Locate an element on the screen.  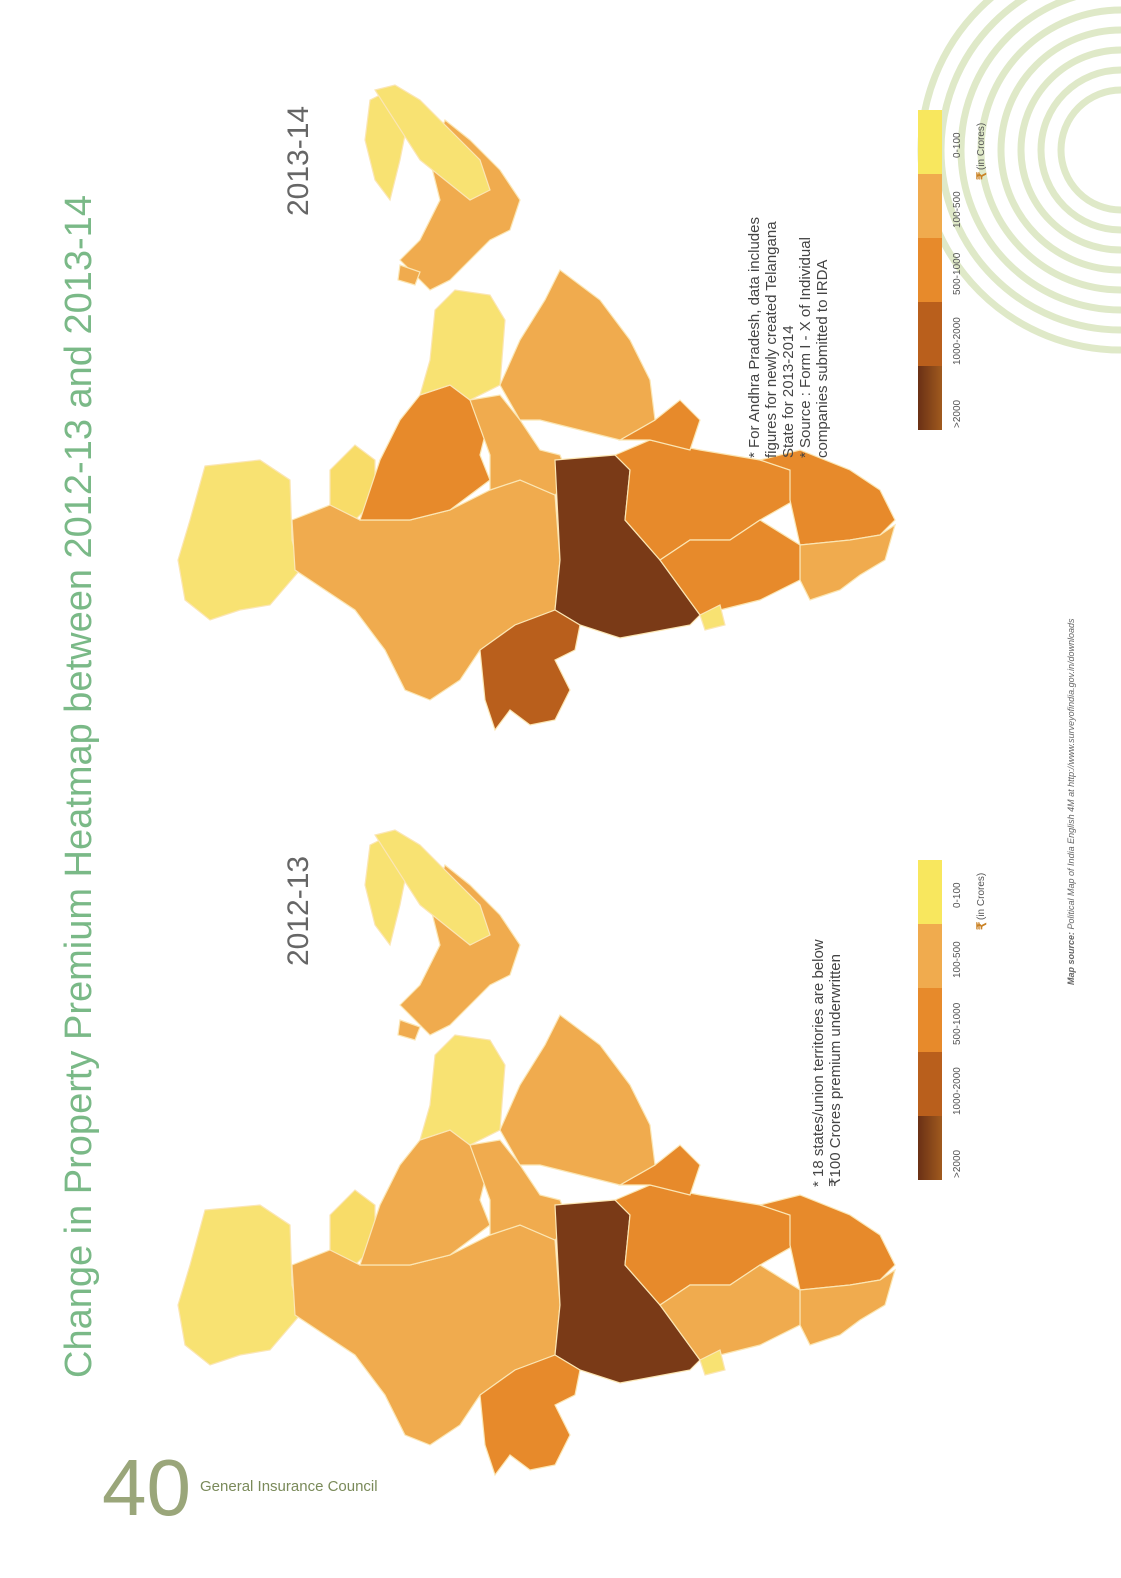
note-line: companies submitted to IRDA is located at coordinates (822, 358).